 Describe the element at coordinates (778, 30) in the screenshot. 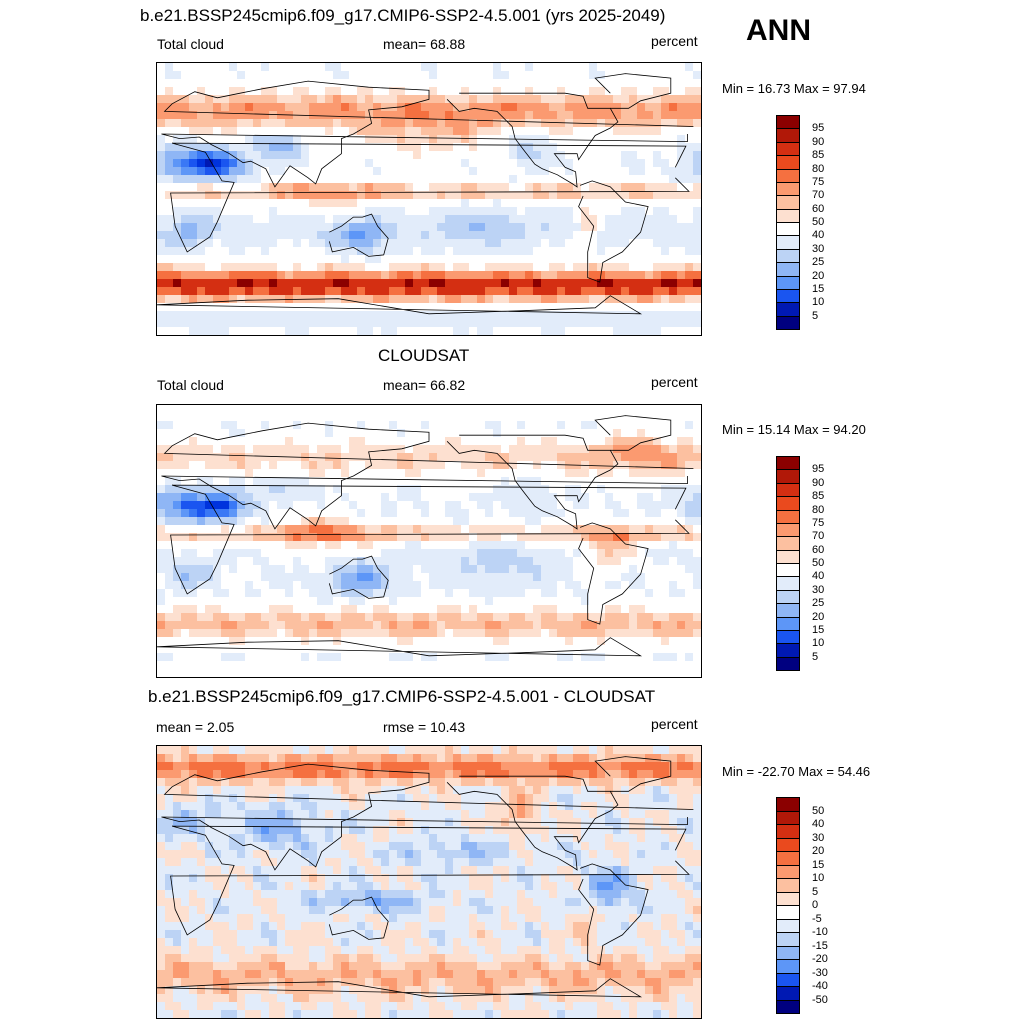

I see `season-label: ANN` at that location.